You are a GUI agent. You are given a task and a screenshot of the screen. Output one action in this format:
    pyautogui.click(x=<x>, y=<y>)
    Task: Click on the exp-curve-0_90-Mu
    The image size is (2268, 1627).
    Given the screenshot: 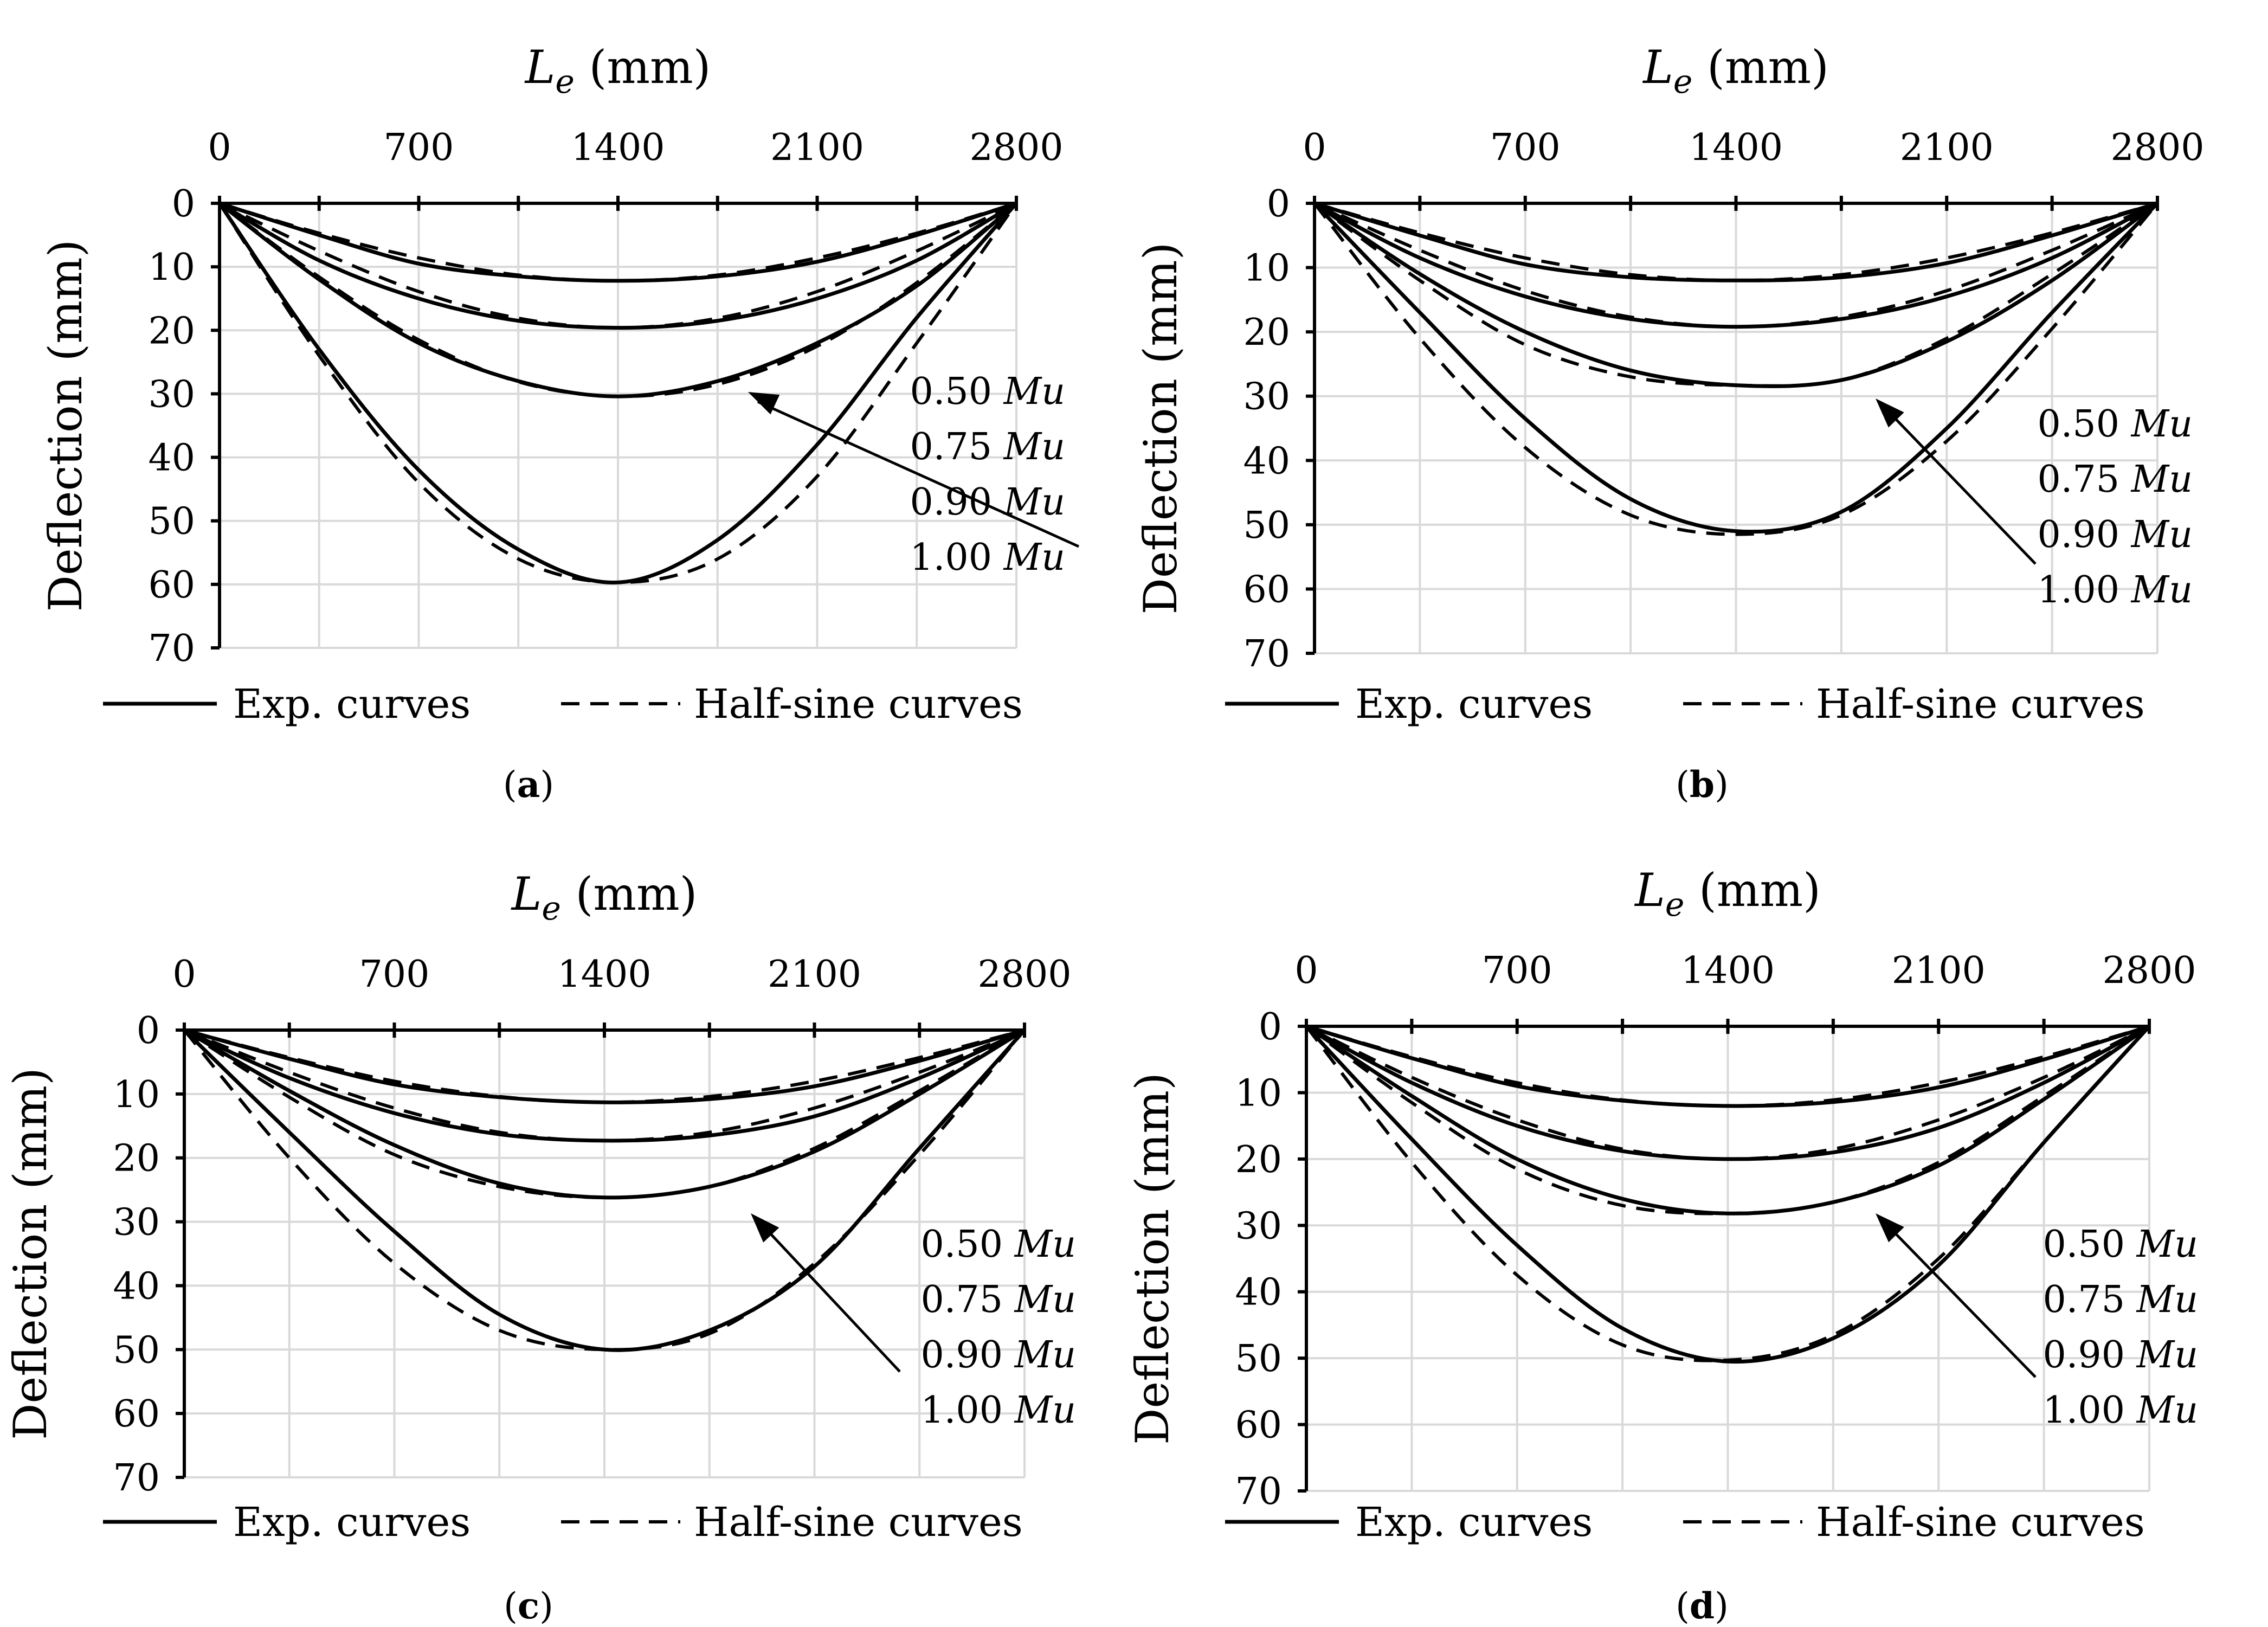 What is the action you would take?
    pyautogui.click(x=604, y=1114)
    